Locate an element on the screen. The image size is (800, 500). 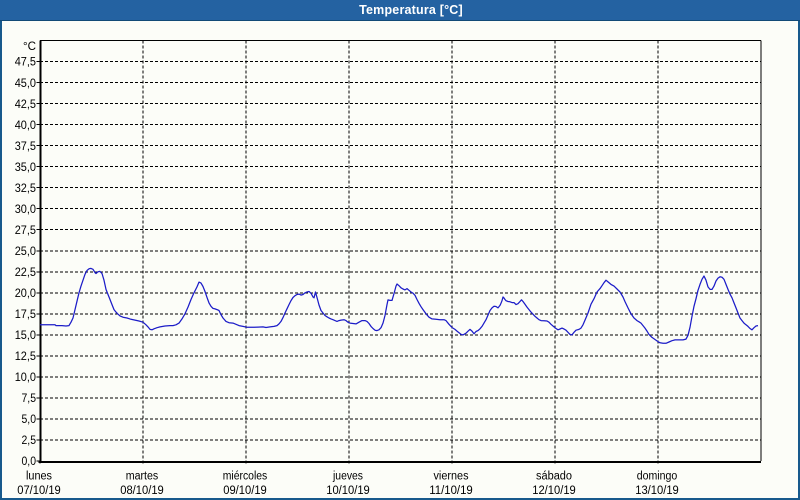
svg-text: 13/10/19 is located at coordinates (657, 491).